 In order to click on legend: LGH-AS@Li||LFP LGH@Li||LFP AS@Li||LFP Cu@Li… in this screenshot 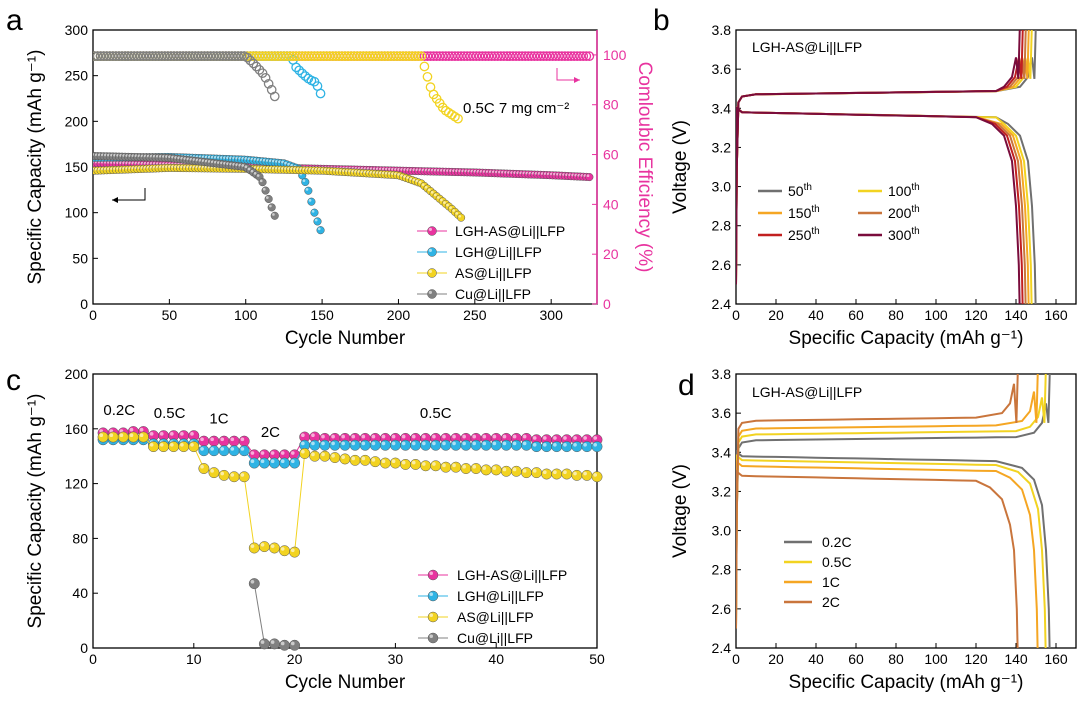, I will do `click(492, 606)`.